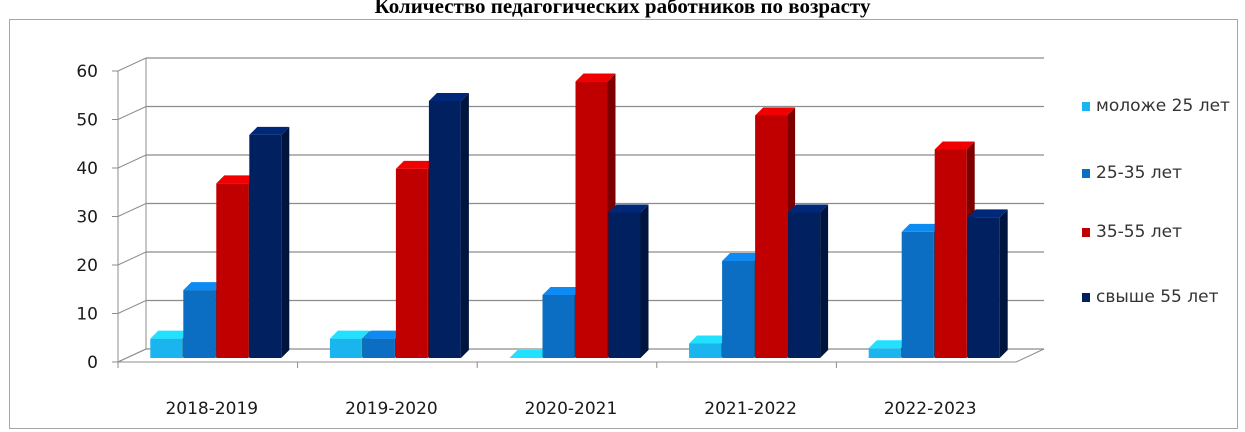 The height and width of the screenshot is (432, 1245). I want to click on xtick-label-2022-2023: 2022-2023, so click(930, 409).